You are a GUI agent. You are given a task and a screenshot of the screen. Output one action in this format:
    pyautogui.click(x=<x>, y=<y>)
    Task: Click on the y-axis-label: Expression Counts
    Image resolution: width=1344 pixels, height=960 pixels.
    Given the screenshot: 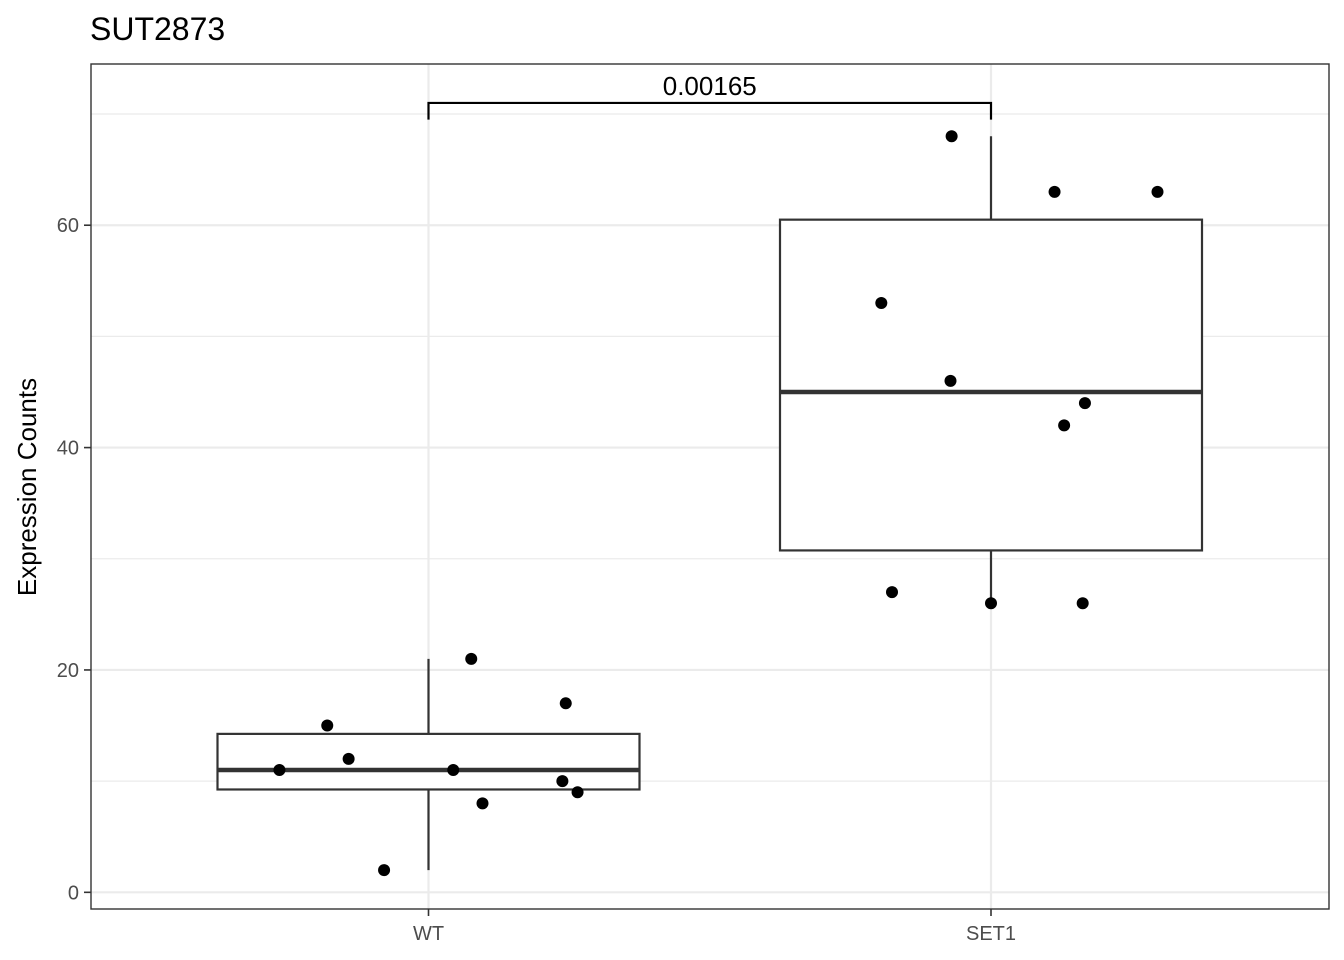 What is the action you would take?
    pyautogui.click(x=27, y=487)
    